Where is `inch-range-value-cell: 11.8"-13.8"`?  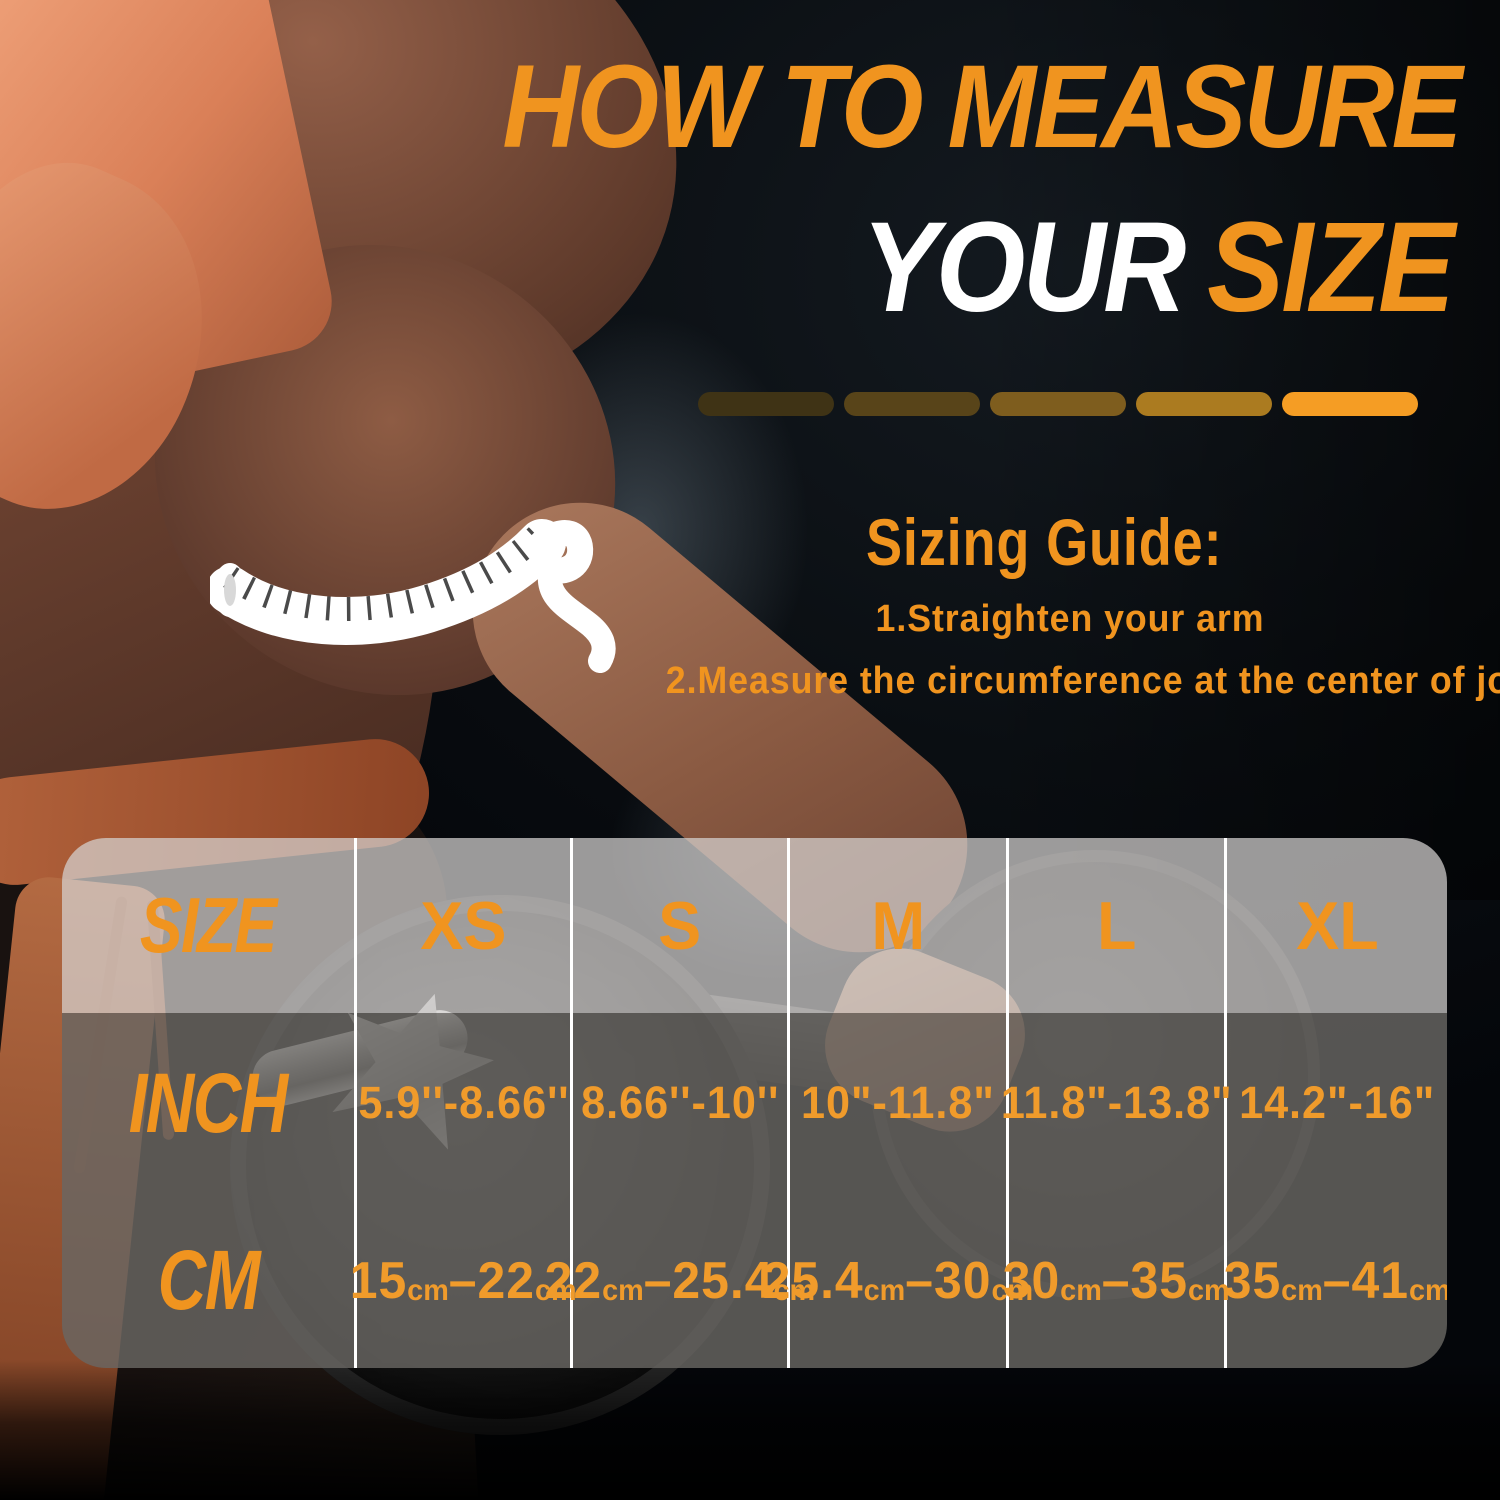
inch-range-value-cell: 11.8"-13.8" is located at coordinates (1116, 1103).